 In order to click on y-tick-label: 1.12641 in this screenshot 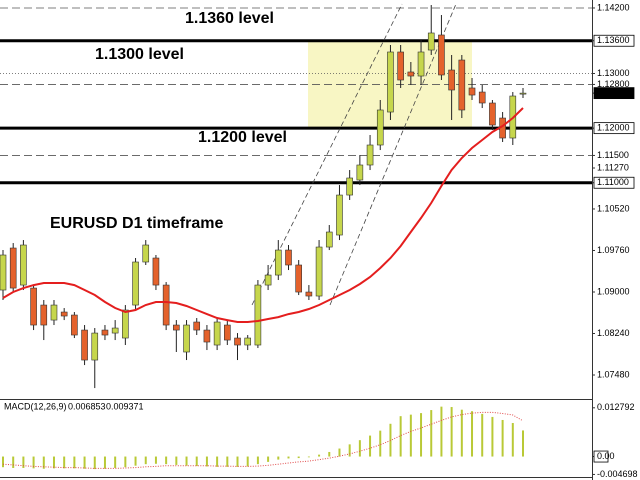, I will do `click(613, 92)`.